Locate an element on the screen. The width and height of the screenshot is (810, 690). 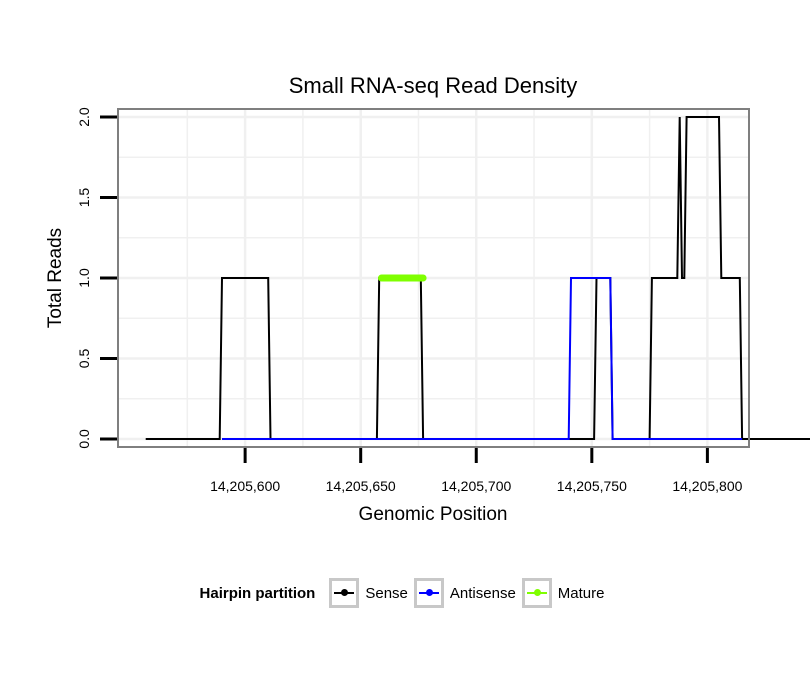
legend-dot-antisense is located at coordinates (429, 592).